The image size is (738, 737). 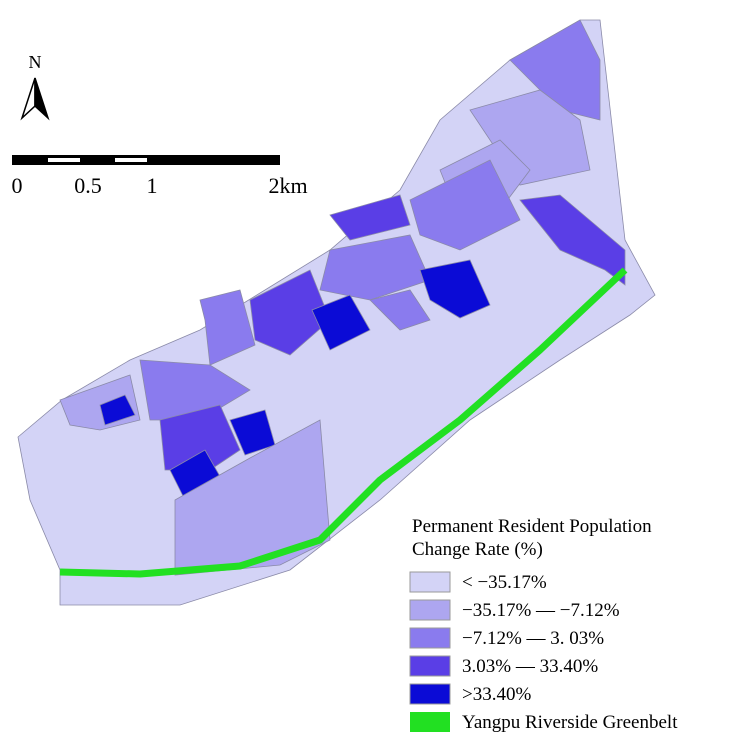 I want to click on legend-label: 3.03% — 33.40%, so click(x=530, y=666).